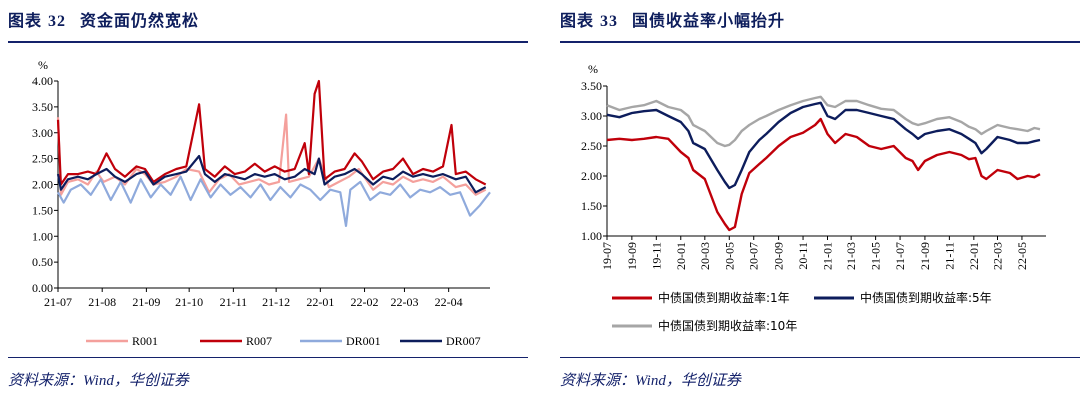 The image size is (1080, 403). I want to click on x-tick-label: 21-03, so click(851, 256).